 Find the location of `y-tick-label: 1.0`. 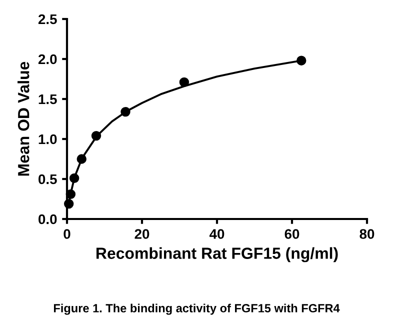

y-tick-label: 1.0 is located at coordinates (47, 139).